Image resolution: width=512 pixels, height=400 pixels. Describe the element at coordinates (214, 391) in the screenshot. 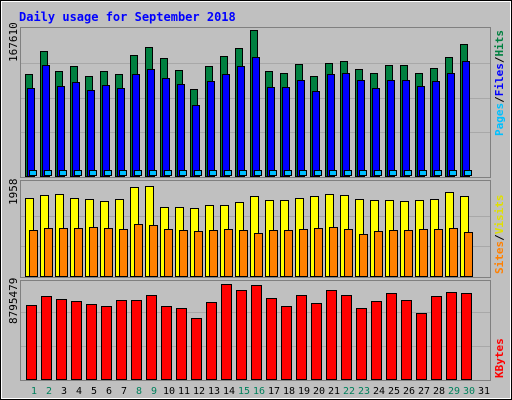

I see `x-axis-day-label: 13` at that location.